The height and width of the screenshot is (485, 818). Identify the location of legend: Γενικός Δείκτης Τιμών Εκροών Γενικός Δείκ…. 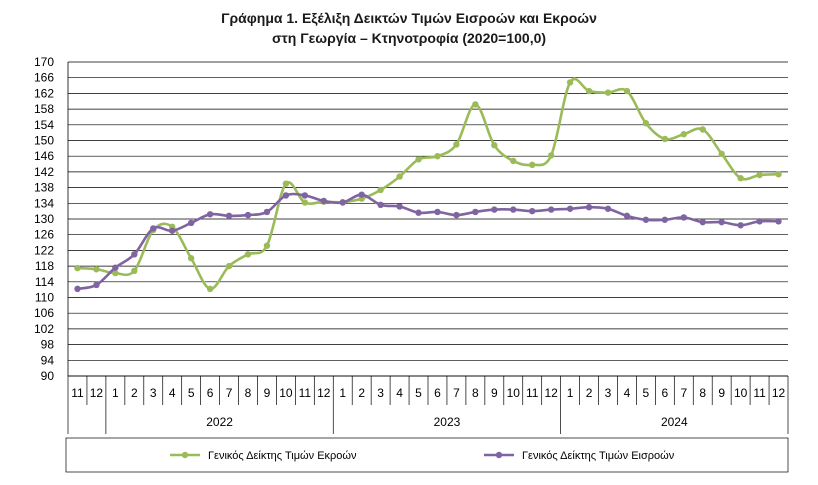
(427, 455).